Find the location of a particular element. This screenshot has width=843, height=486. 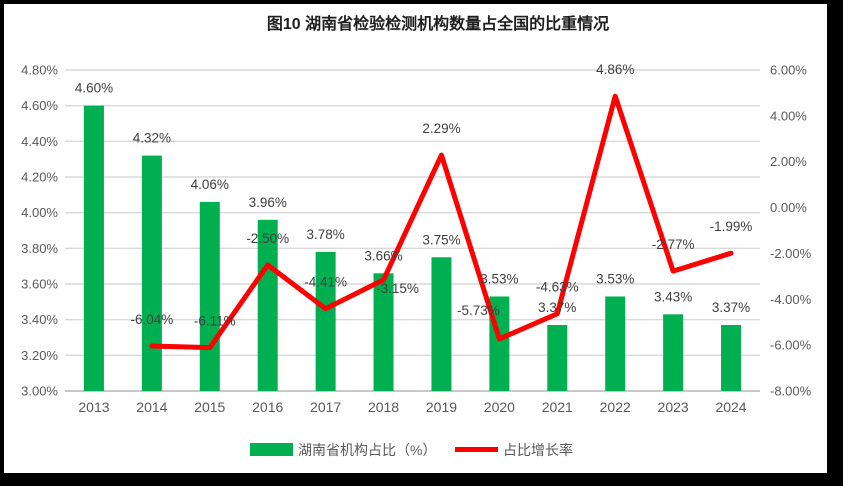

line-data-label: -2.77% is located at coordinates (673, 244).